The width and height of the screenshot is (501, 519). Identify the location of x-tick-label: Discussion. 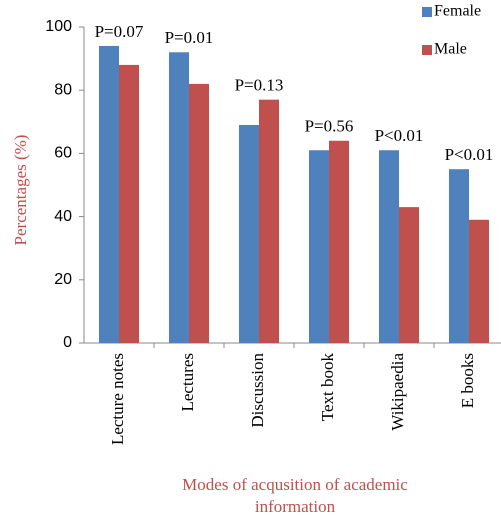
(257, 390).